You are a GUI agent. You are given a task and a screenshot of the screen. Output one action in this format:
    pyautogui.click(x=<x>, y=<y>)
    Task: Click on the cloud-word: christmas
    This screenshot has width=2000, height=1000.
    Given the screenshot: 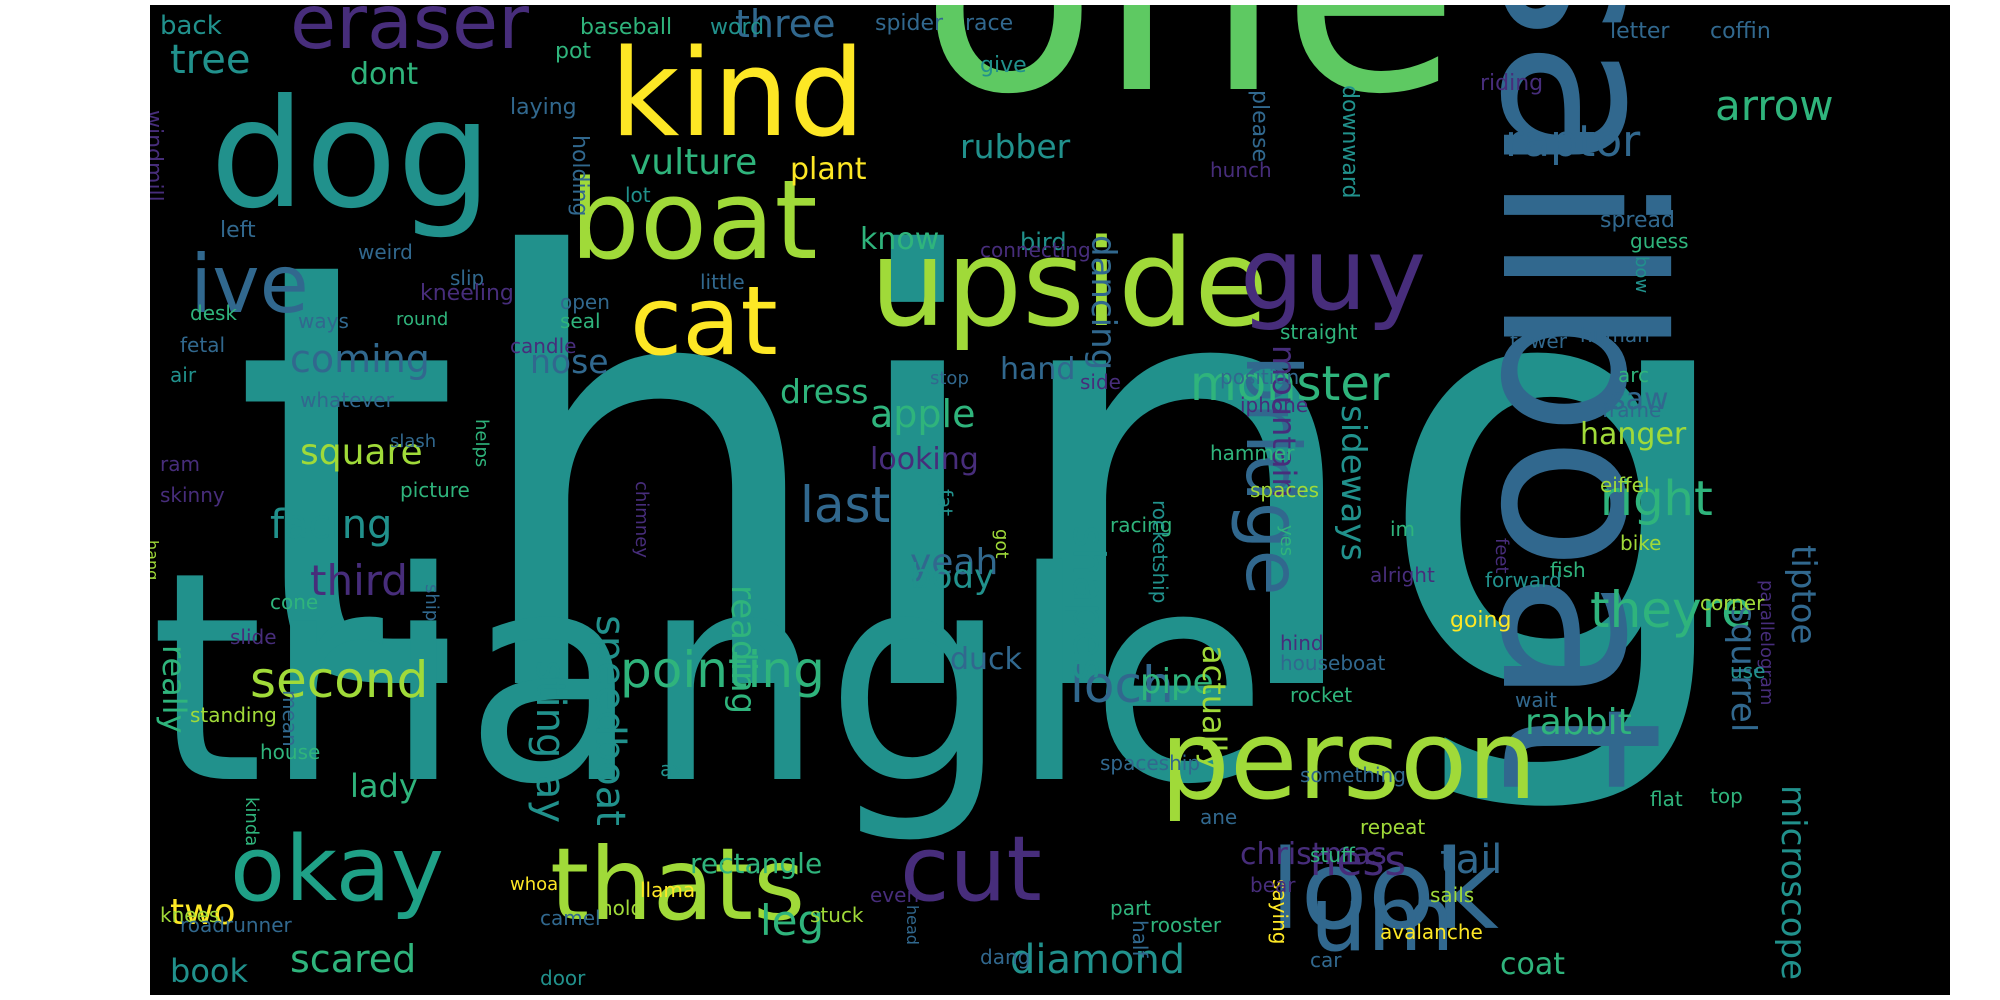 What is the action you would take?
    pyautogui.click(x=1313, y=854)
    